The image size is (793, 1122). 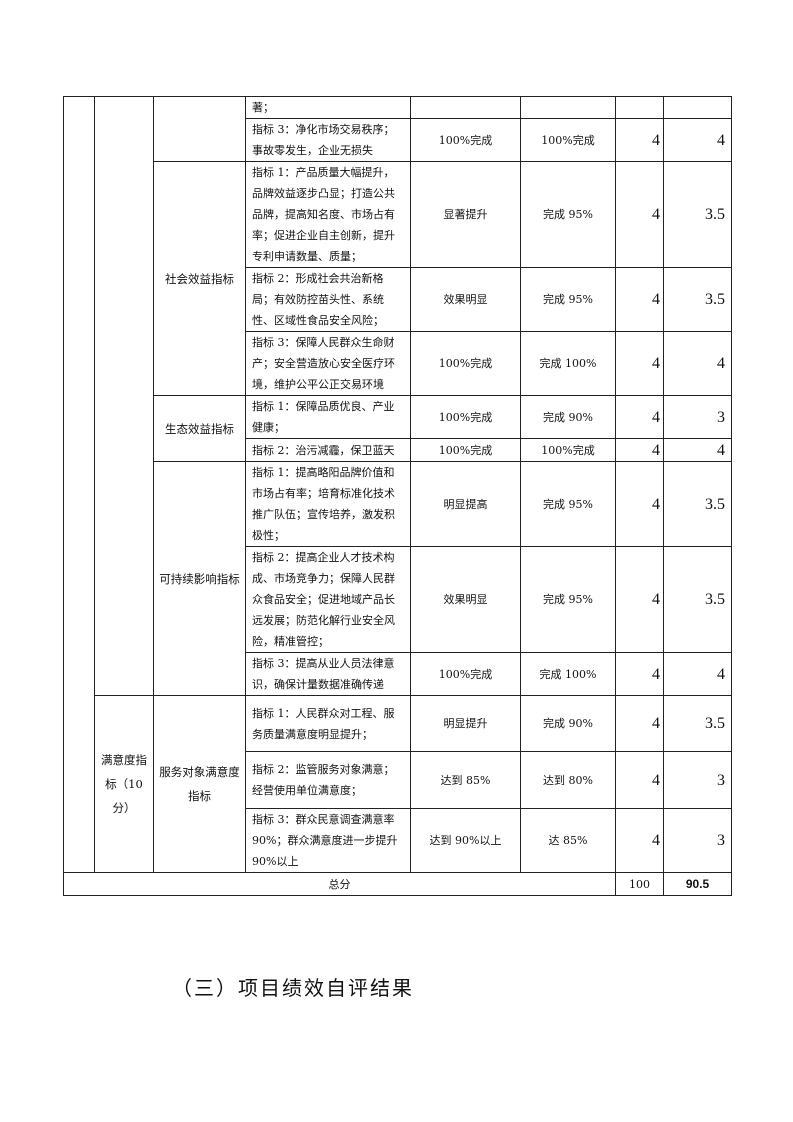 What do you see at coordinates (328, 363) in the screenshot?
I see `indicator-cell: 指标 3：保障人民群众生命财产；安全营造放心安全医疗环境，维护公平公正交易环境` at bounding box center [328, 363].